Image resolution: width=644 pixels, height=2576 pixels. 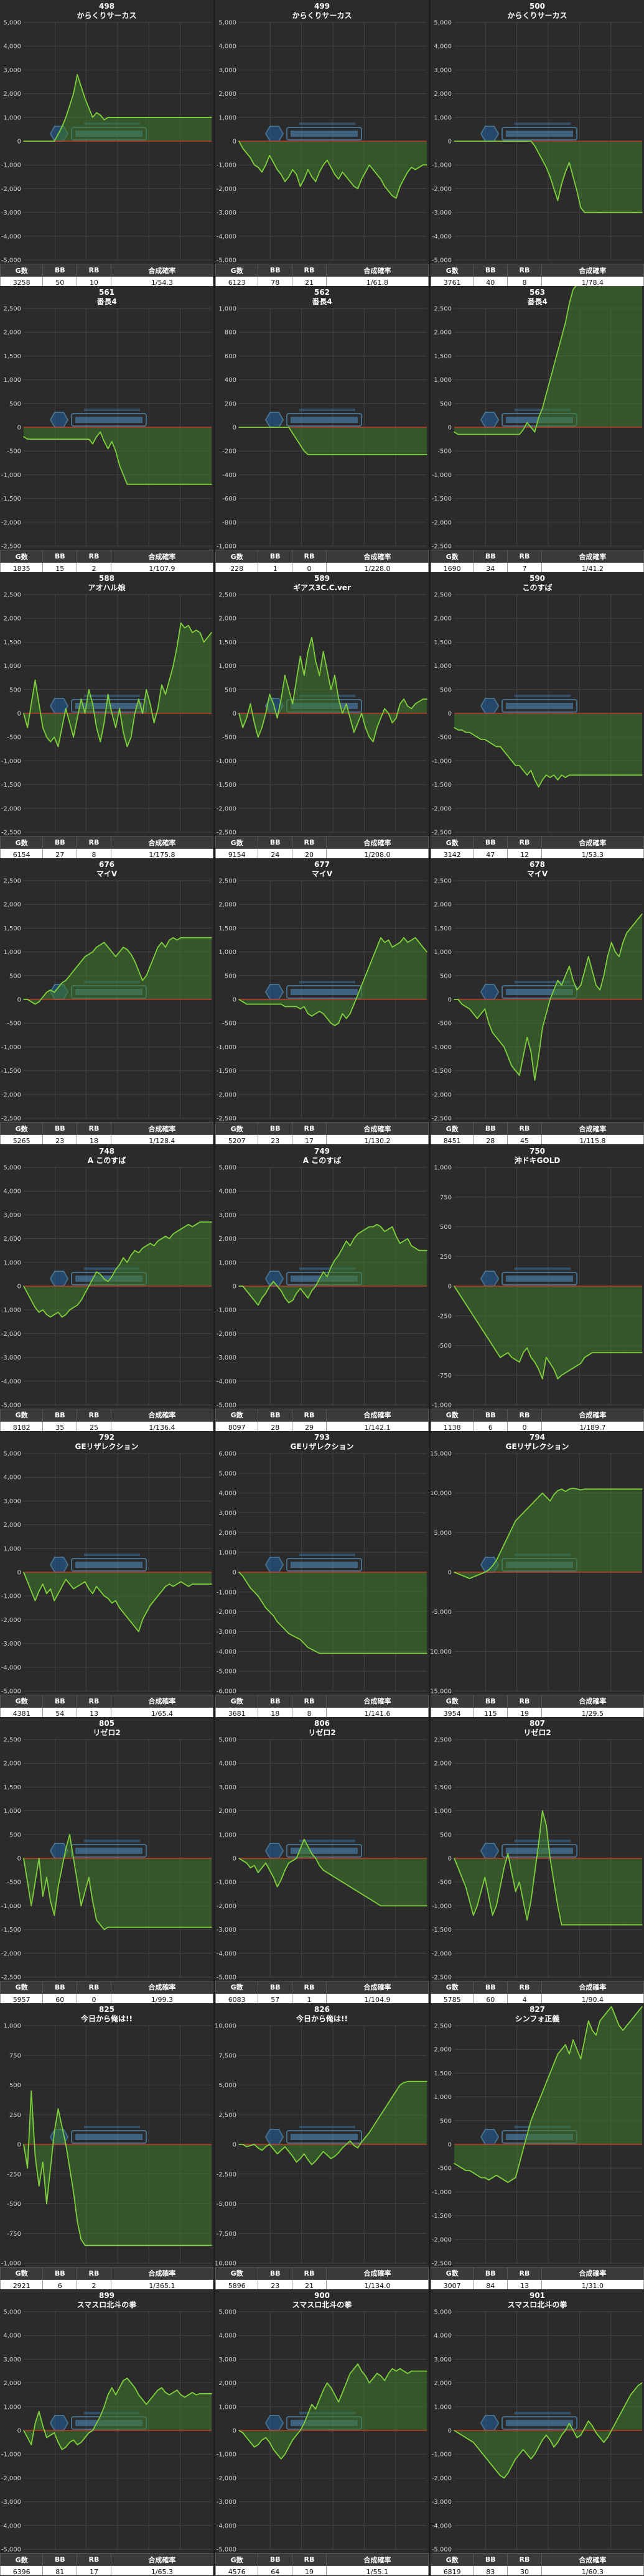 I want to click on stats-games: 6396, so click(x=22, y=2571).